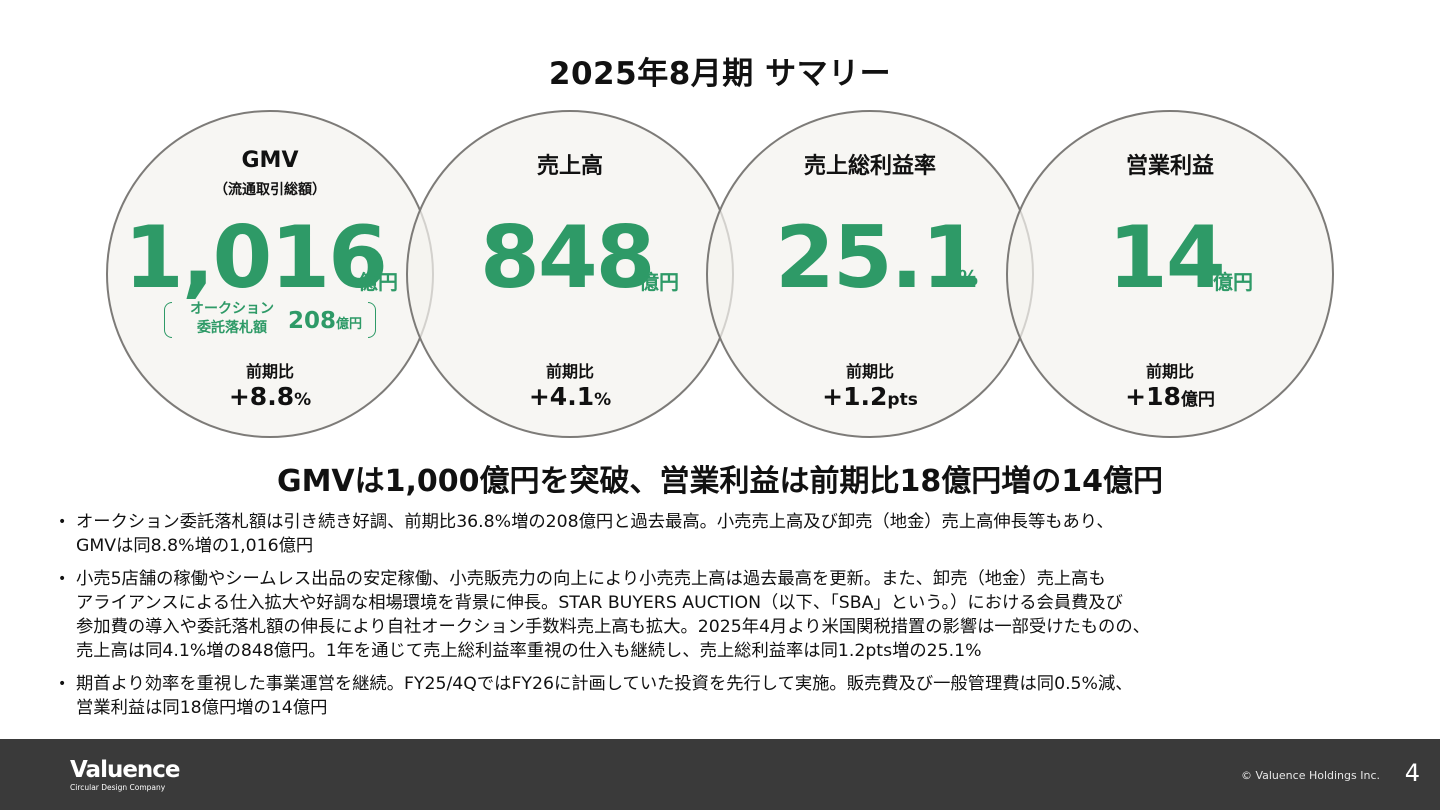 The image size is (1440, 810). I want to click on auction-label-line2: 委託落札額, so click(232, 328).